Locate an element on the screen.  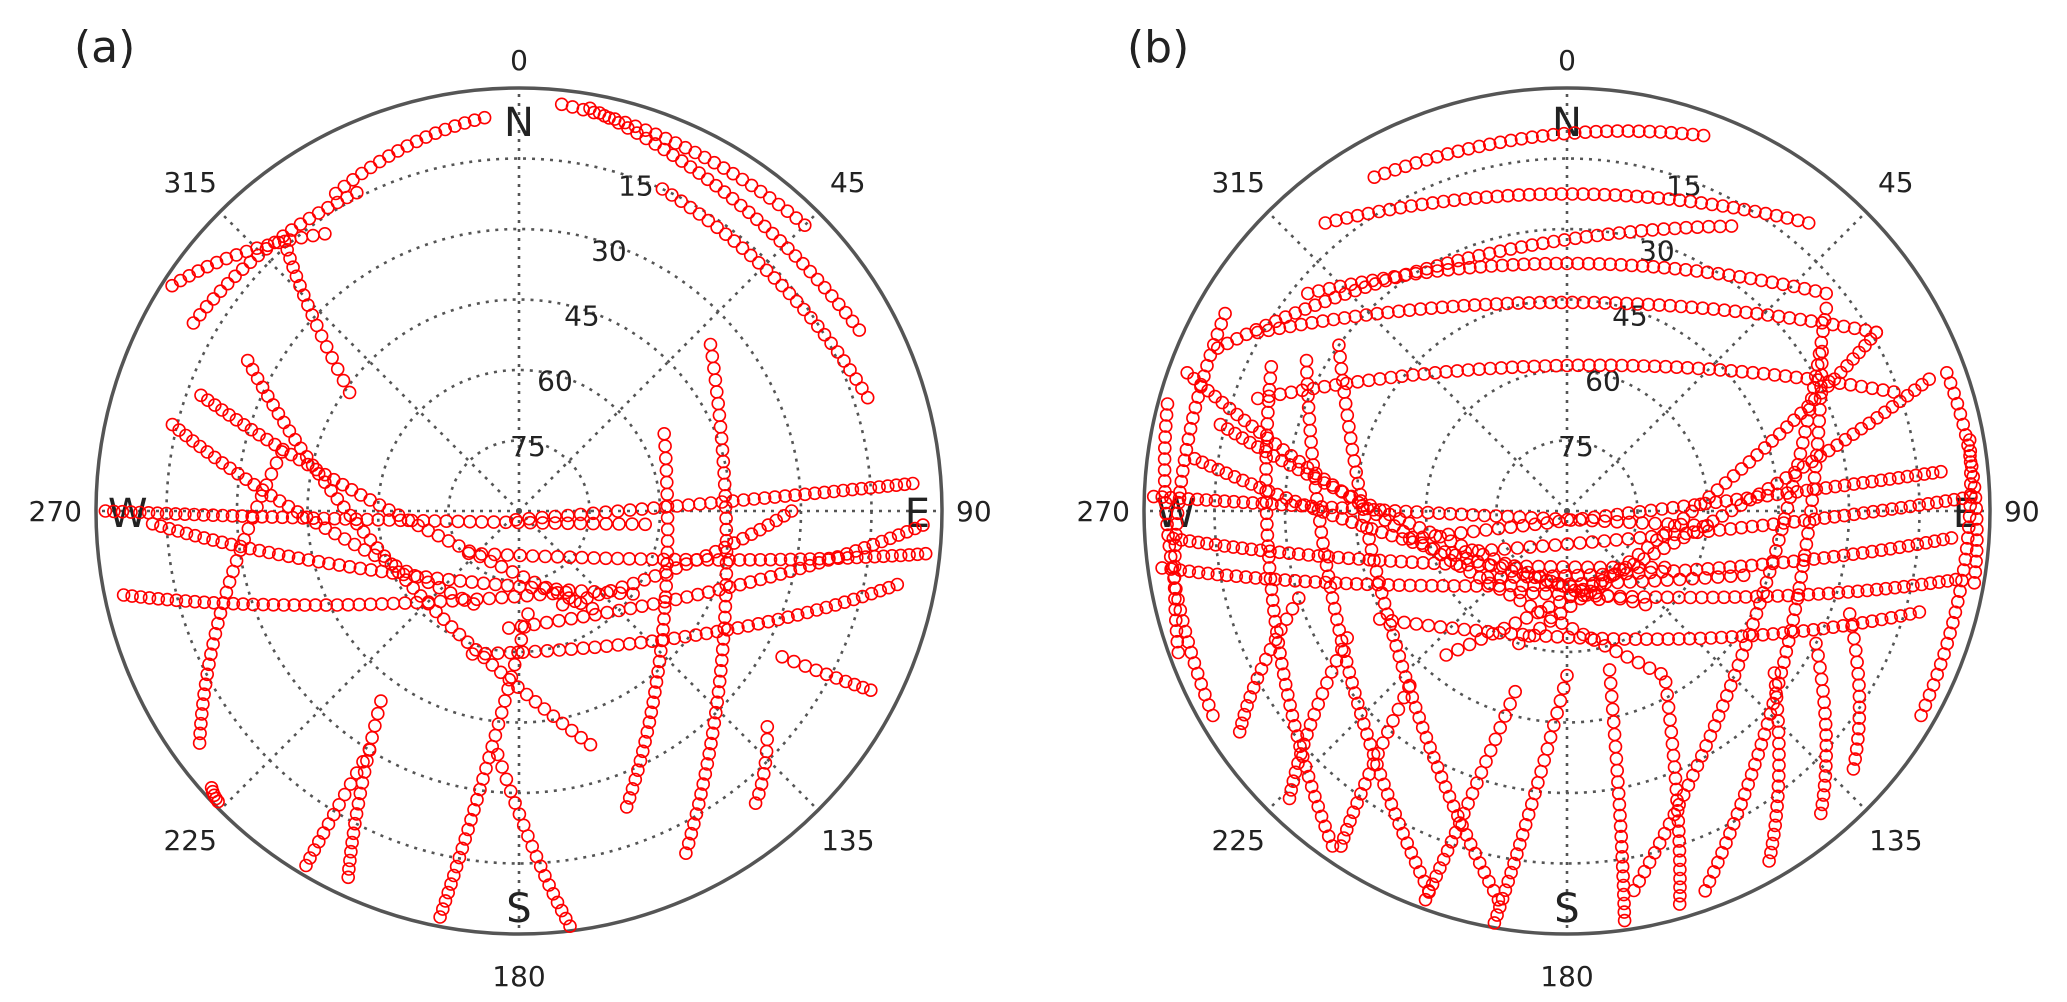
azimuth-tick-label: 225 is located at coordinates (1237, 840).